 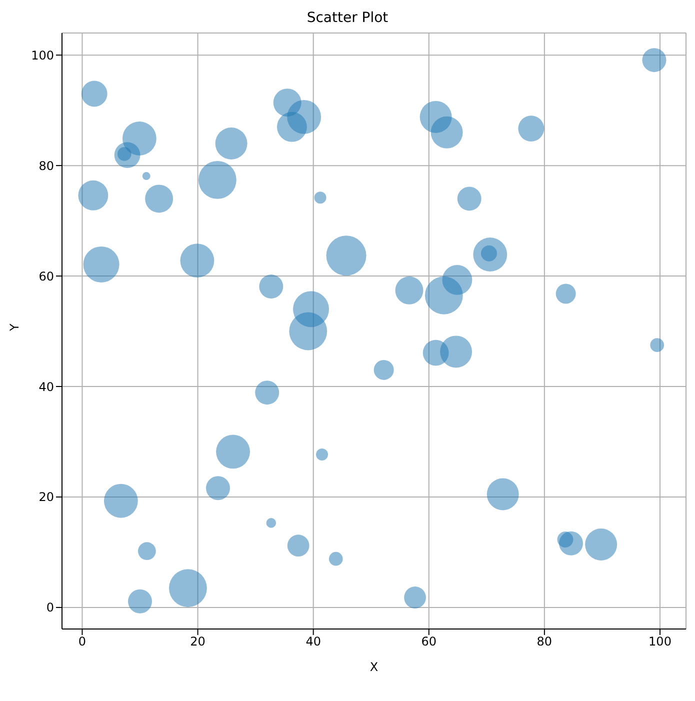 What do you see at coordinates (14, 327) in the screenshot?
I see `y-axis-title: Y` at bounding box center [14, 327].